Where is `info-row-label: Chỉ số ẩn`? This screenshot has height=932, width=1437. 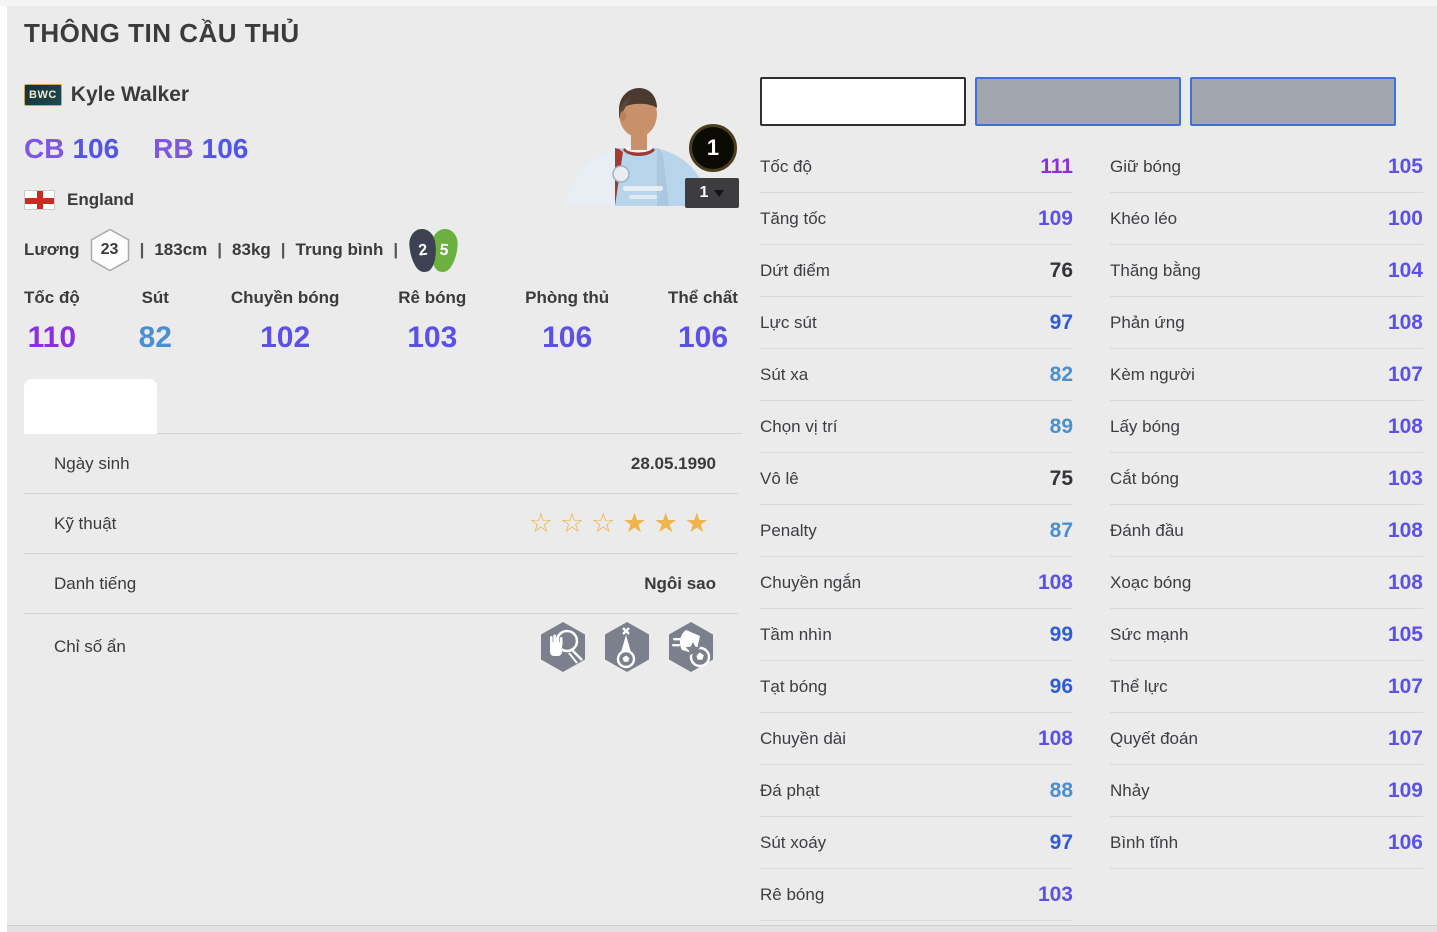
info-row-label: Chỉ số ẩn is located at coordinates (90, 646).